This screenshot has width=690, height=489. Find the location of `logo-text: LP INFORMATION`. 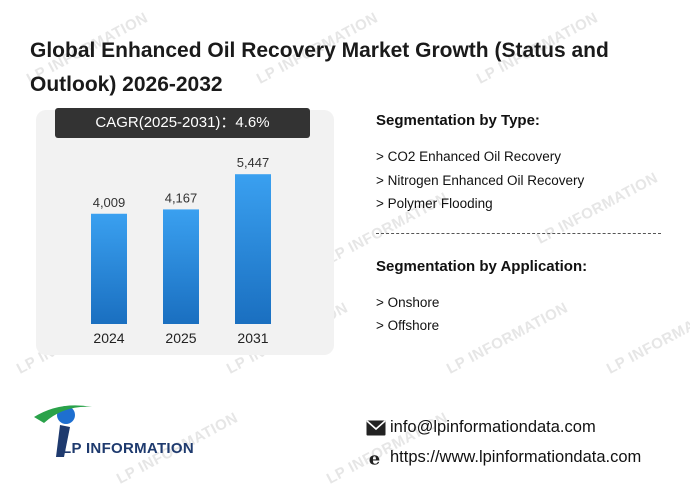

logo-text: LP INFORMATION is located at coordinates (128, 448).